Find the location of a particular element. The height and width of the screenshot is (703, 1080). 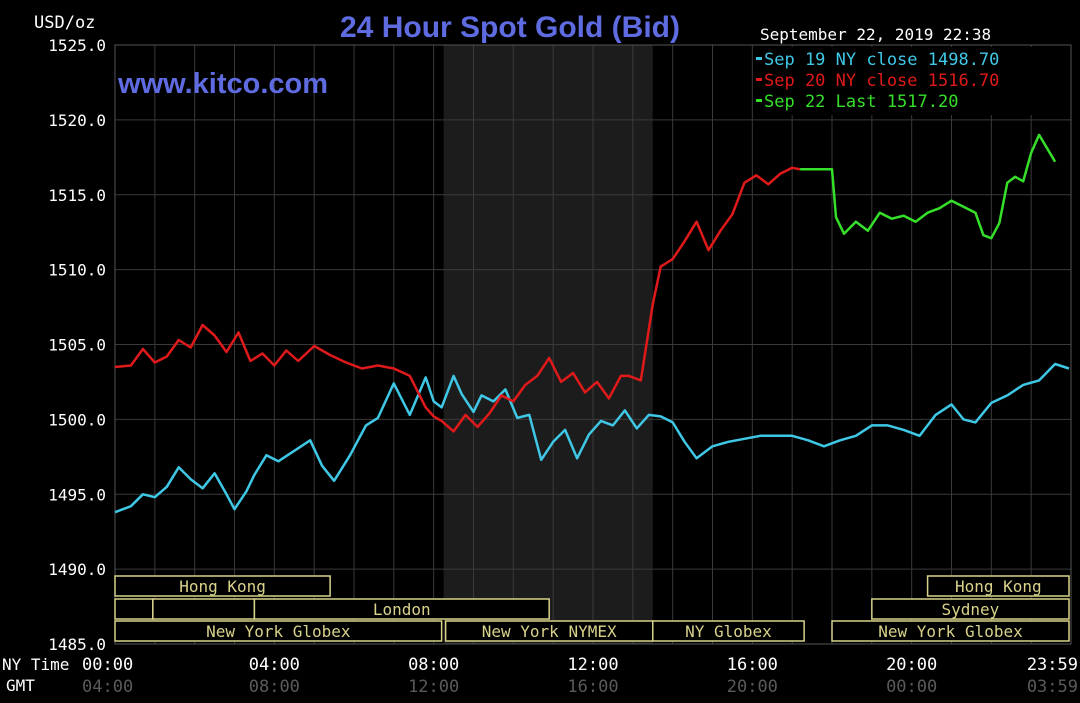

gmt-time-tick: 16:00 is located at coordinates (592, 687).